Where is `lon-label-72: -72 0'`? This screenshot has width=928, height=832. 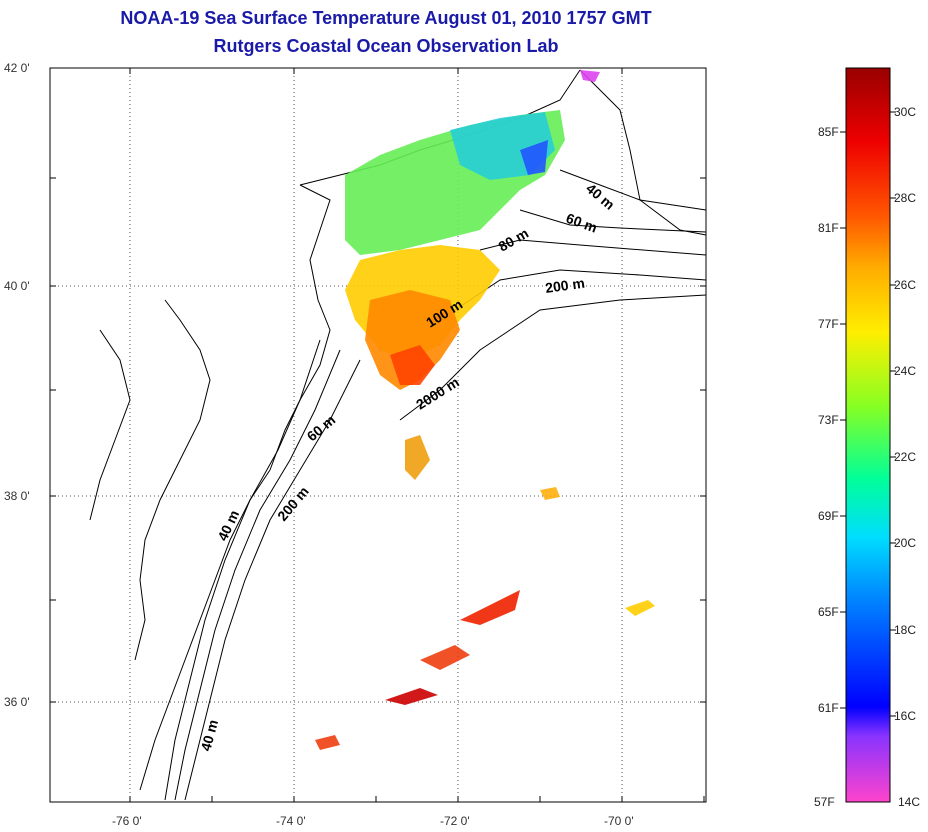
lon-label-72: -72 0' is located at coordinates (455, 821).